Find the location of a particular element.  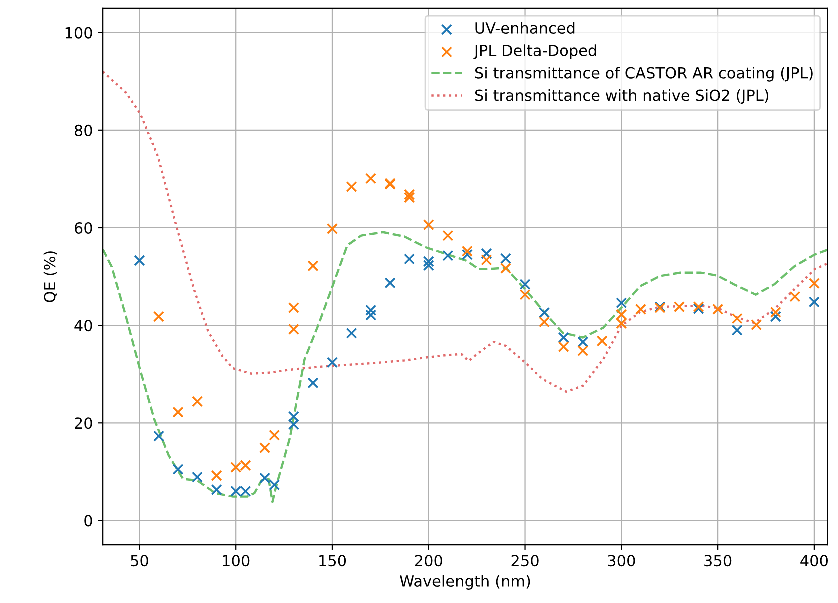

legend-label: Si transmittance of CASTOR AR coating (JPL) is located at coordinates (644, 74).